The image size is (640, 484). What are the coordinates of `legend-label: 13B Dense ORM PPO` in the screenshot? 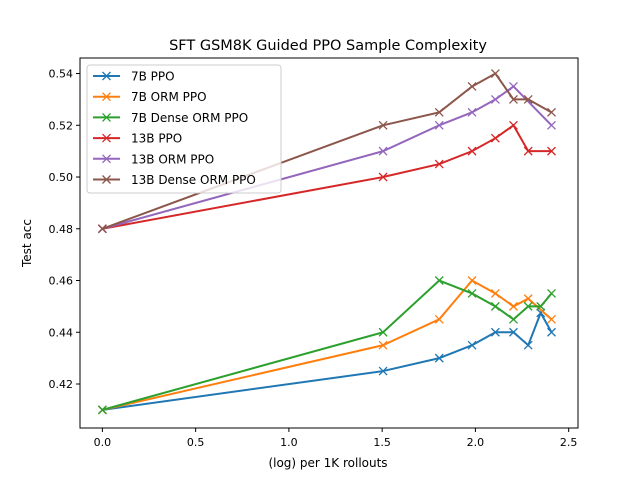 It's located at (193, 180).